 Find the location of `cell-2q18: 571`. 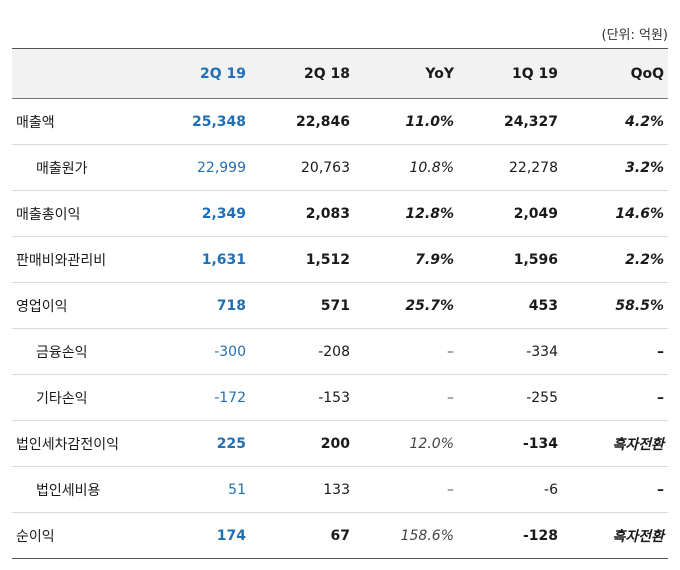

cell-2q18: 571 is located at coordinates (335, 305).